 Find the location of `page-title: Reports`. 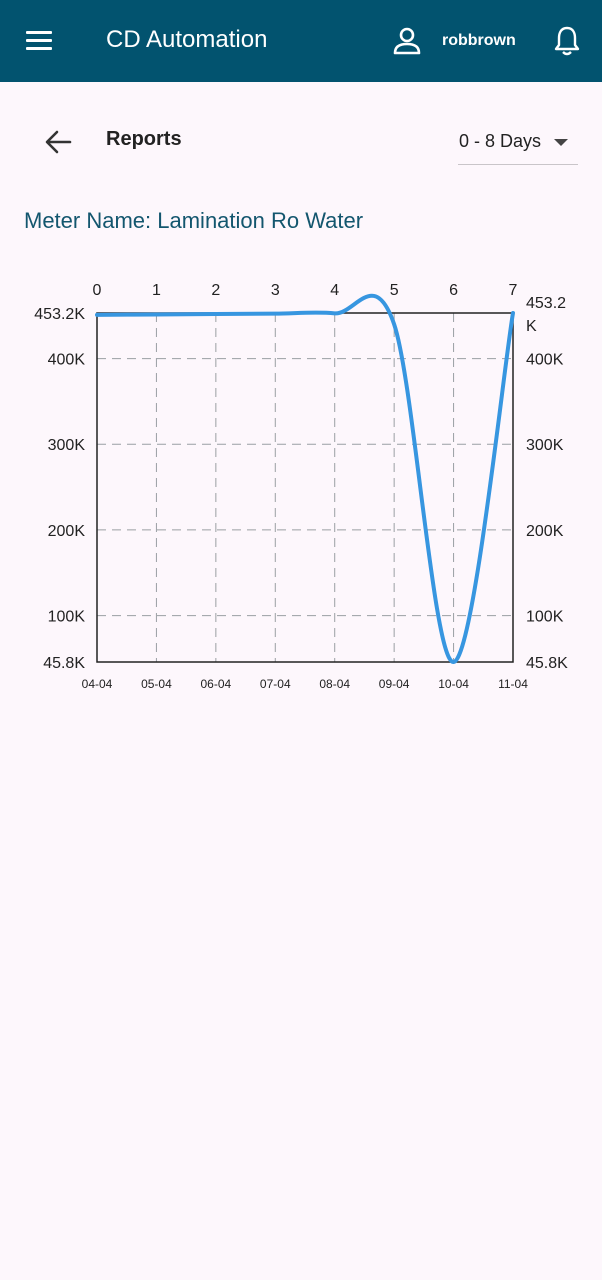

page-title: Reports is located at coordinates (144, 139).